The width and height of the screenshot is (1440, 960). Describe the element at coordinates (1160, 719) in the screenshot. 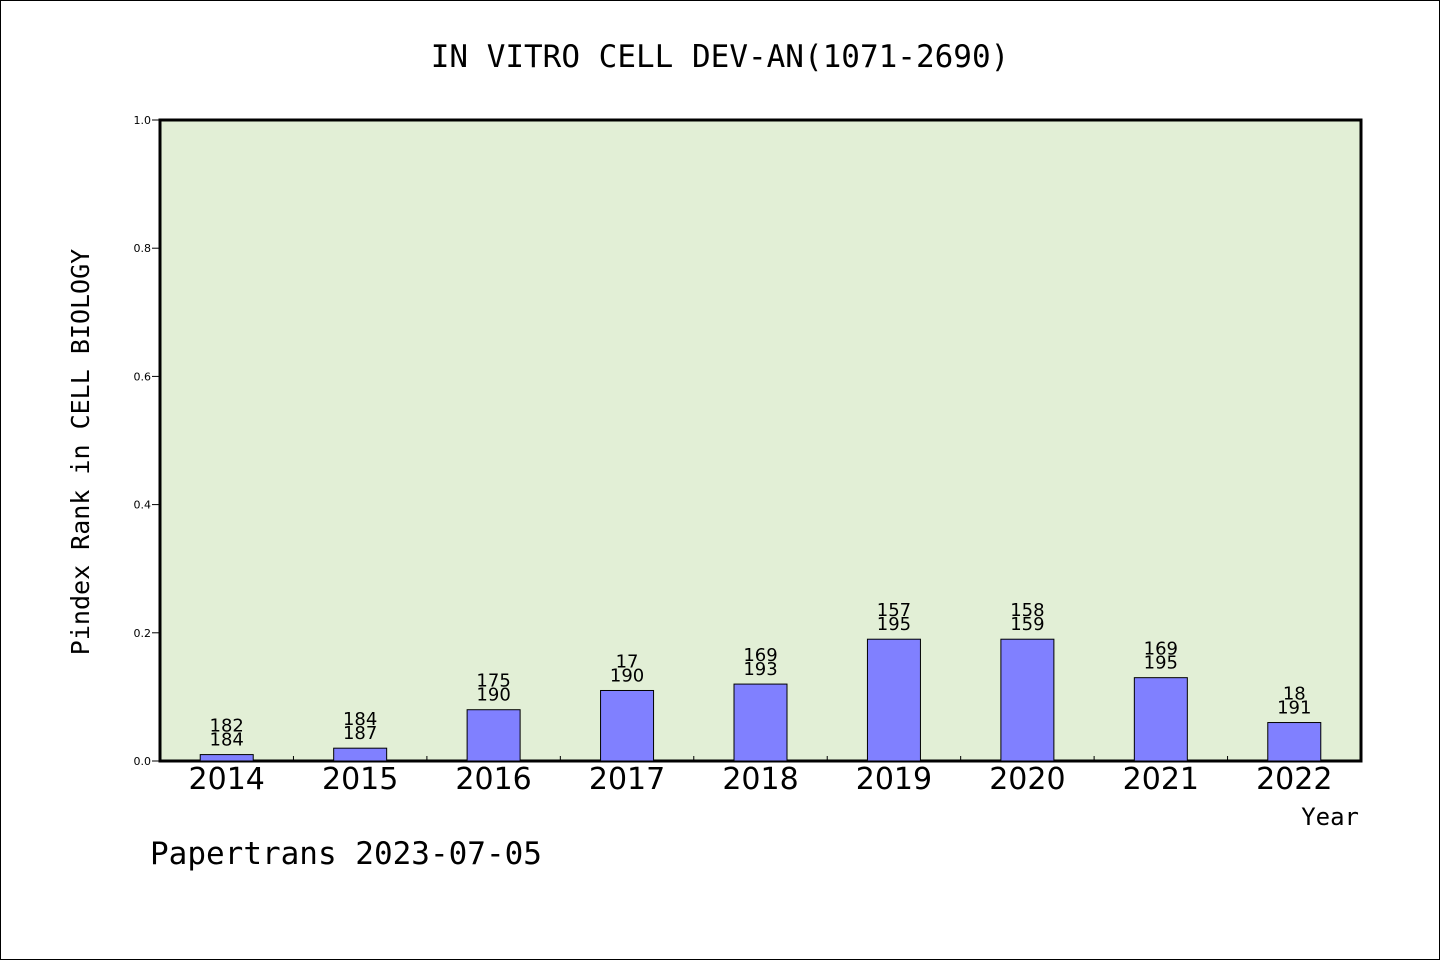

I see `bar-2021` at that location.